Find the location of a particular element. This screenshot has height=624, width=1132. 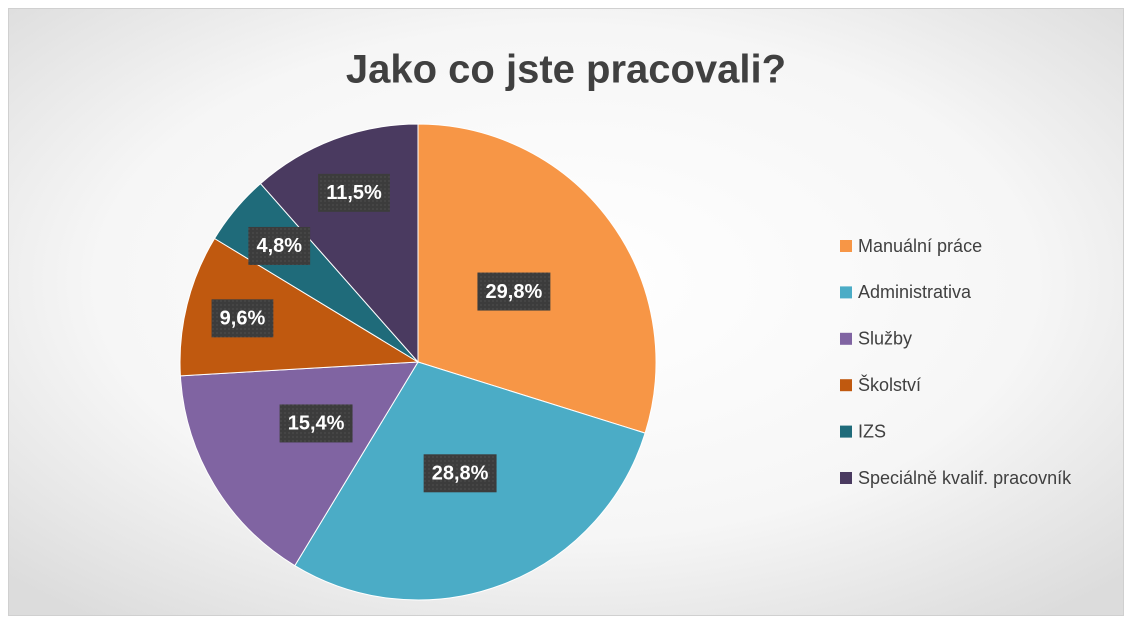

data-label: 4,8% is located at coordinates (279, 246).